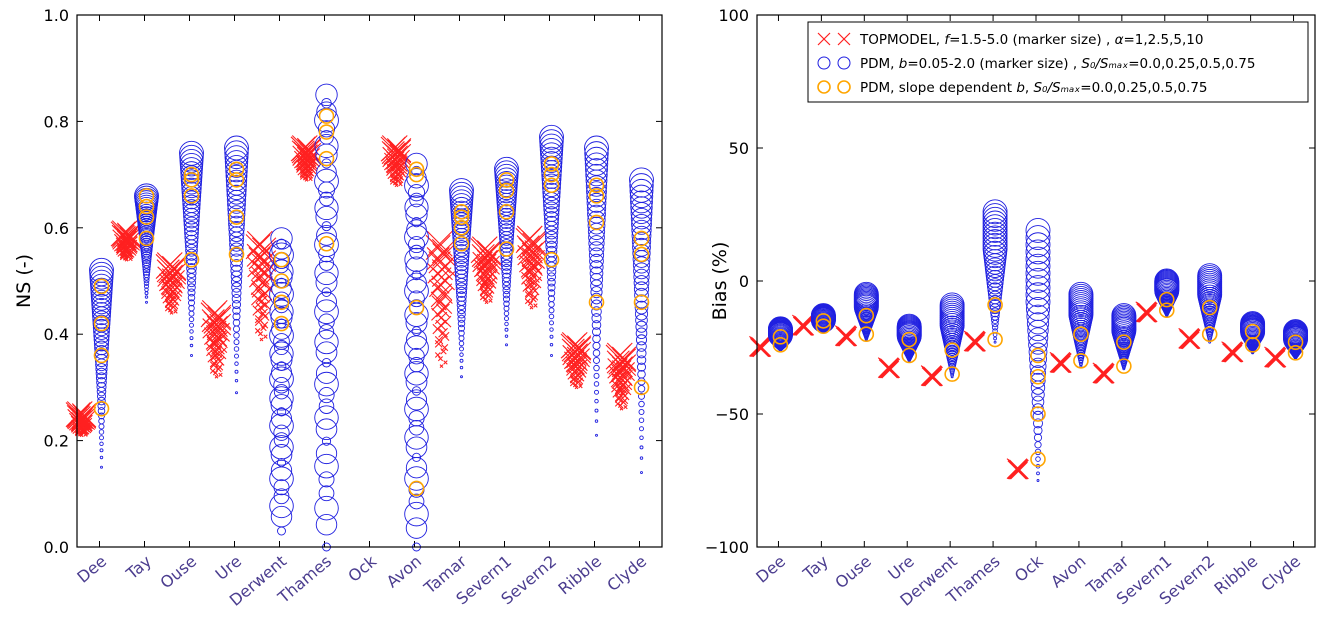 The width and height of the screenshot is (1325, 626). I want to click on category-label: Dee, so click(770, 569).